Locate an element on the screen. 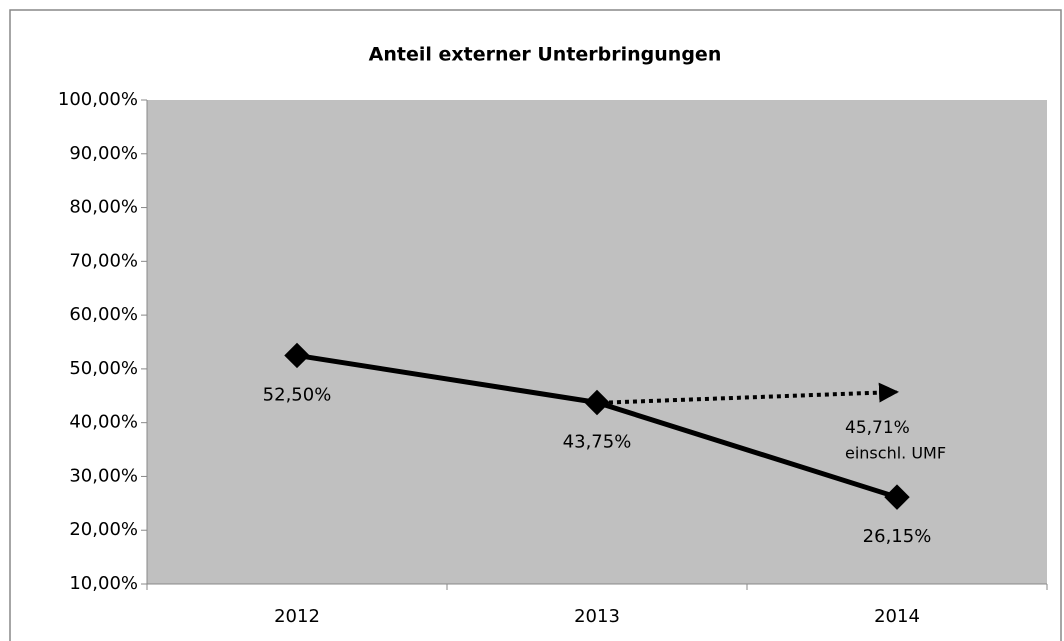 This screenshot has height=641, width=1064. data-label: 43,75% is located at coordinates (597, 442).